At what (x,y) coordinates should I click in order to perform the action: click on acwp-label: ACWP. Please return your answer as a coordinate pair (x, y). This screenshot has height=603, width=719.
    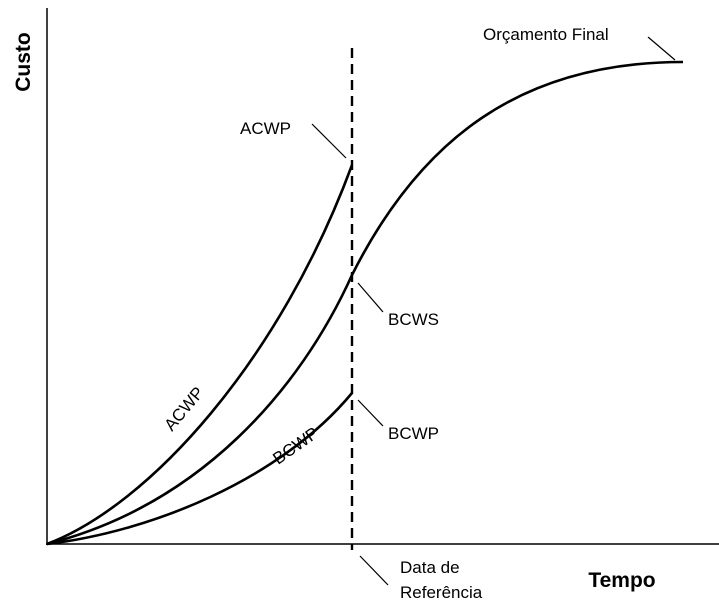
    Looking at the image, I should click on (265, 128).